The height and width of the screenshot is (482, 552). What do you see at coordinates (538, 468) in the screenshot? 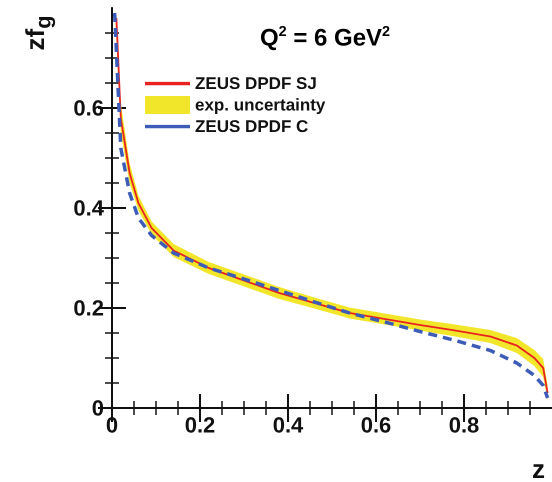
I see `x-axis-title: z` at bounding box center [538, 468].